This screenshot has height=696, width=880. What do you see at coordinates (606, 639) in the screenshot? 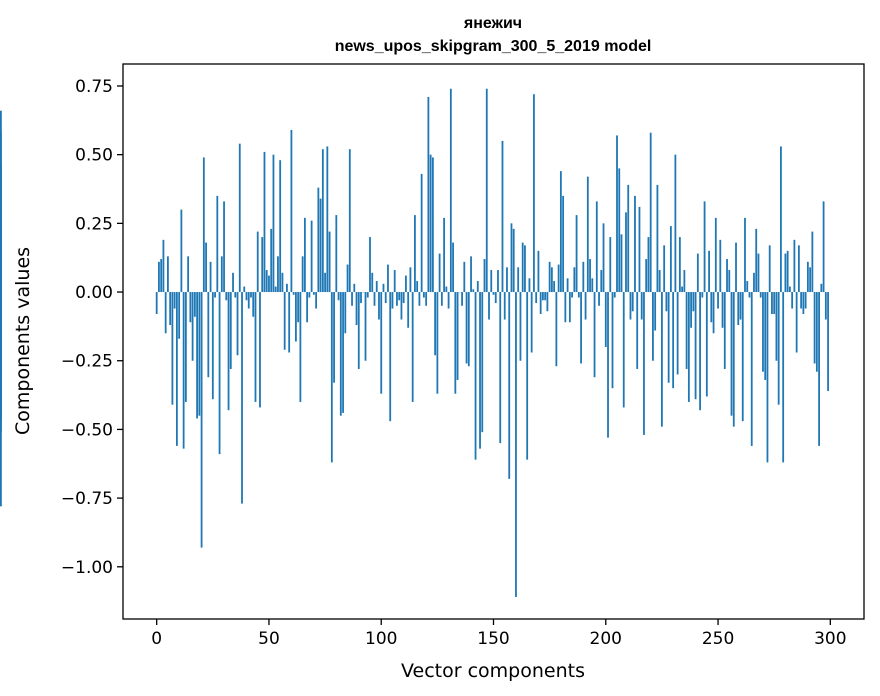
I see `x-tick-label: 200` at bounding box center [606, 639].